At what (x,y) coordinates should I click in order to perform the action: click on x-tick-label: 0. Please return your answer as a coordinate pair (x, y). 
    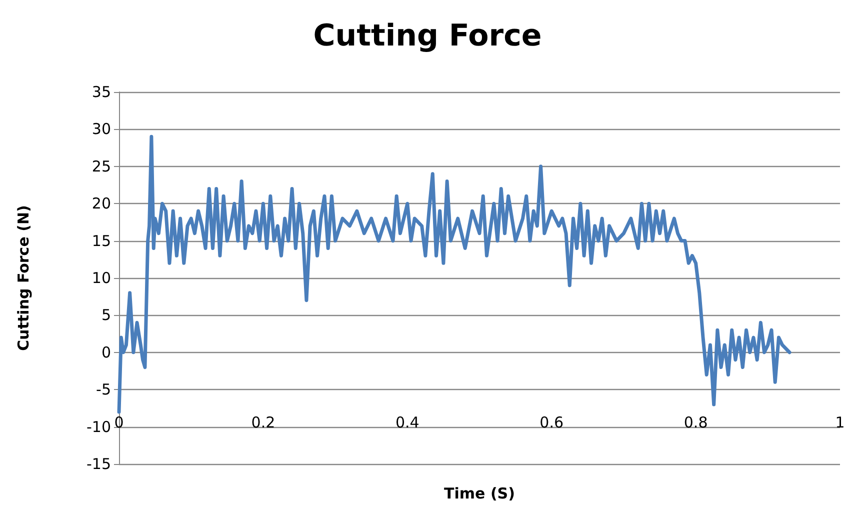
    Looking at the image, I should click on (119, 423).